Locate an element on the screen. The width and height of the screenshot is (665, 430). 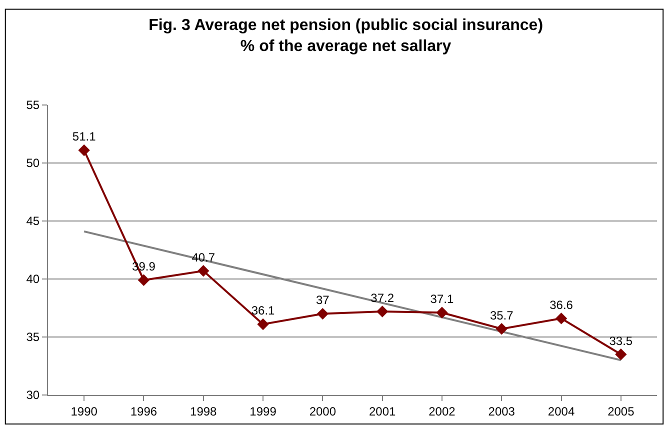
x-tick-label: 1999 is located at coordinates (263, 411).